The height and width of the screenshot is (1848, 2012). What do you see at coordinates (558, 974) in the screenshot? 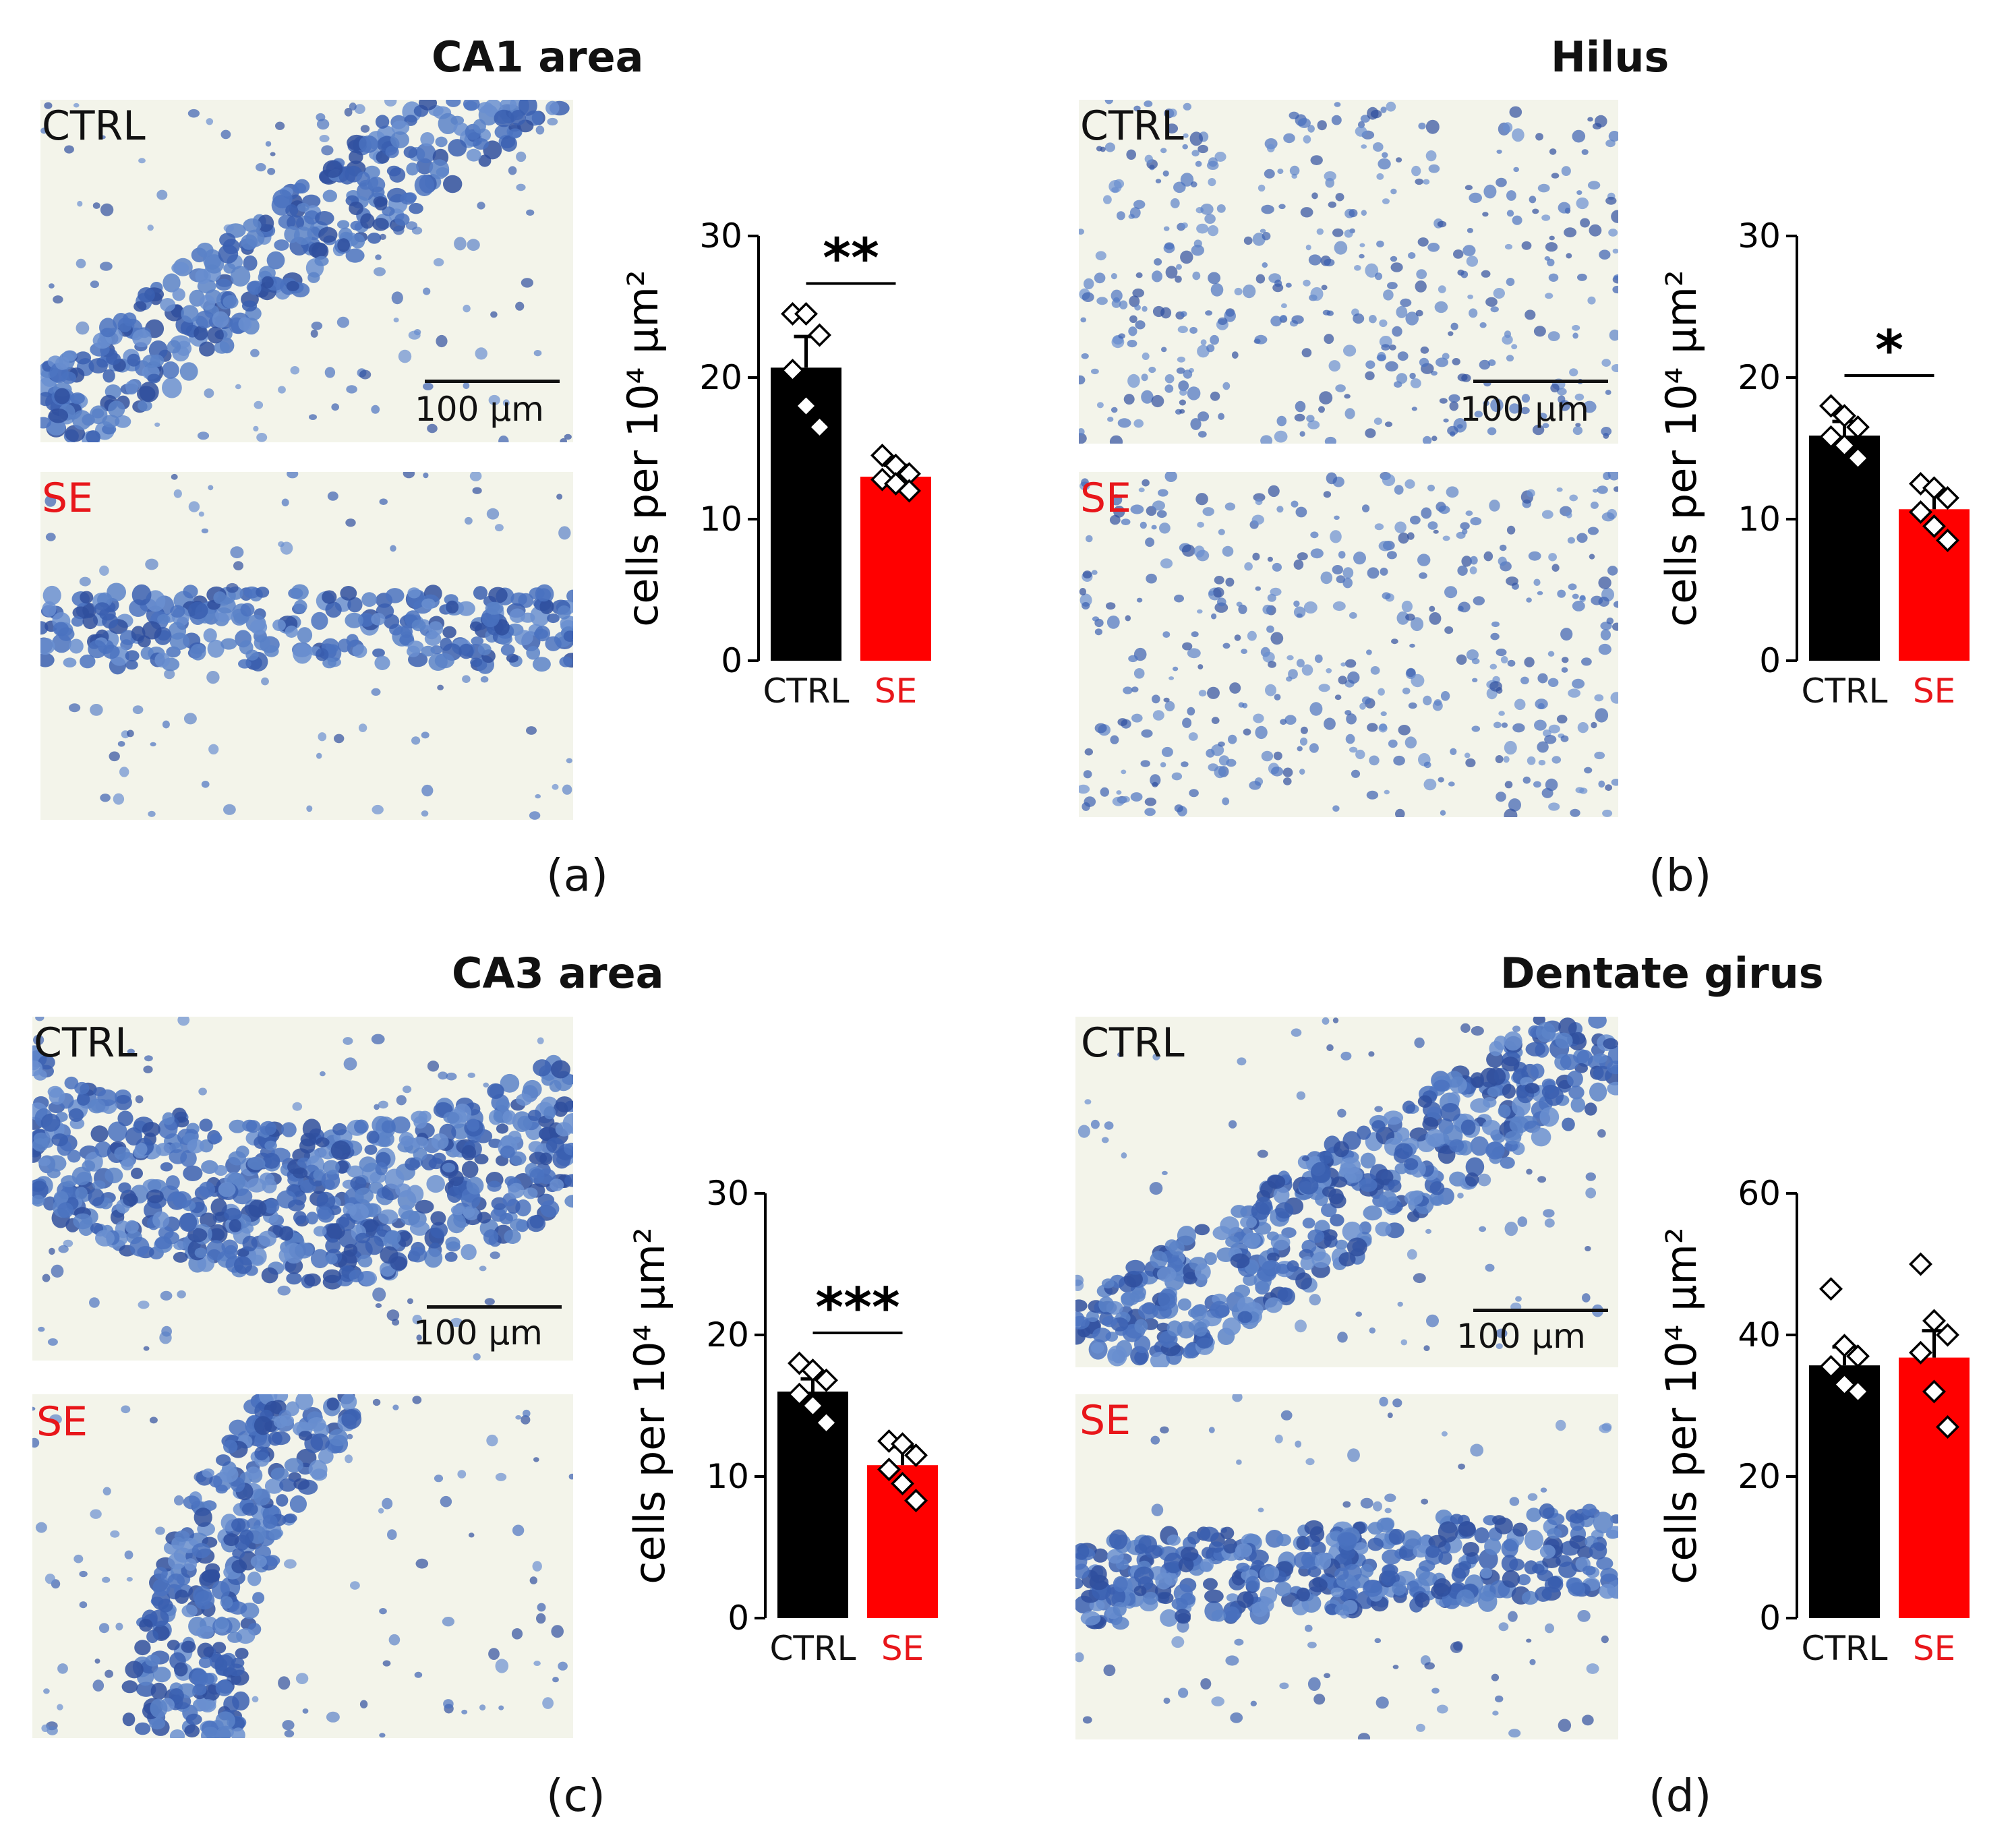
I see `panel-title: CA3 area` at bounding box center [558, 974].